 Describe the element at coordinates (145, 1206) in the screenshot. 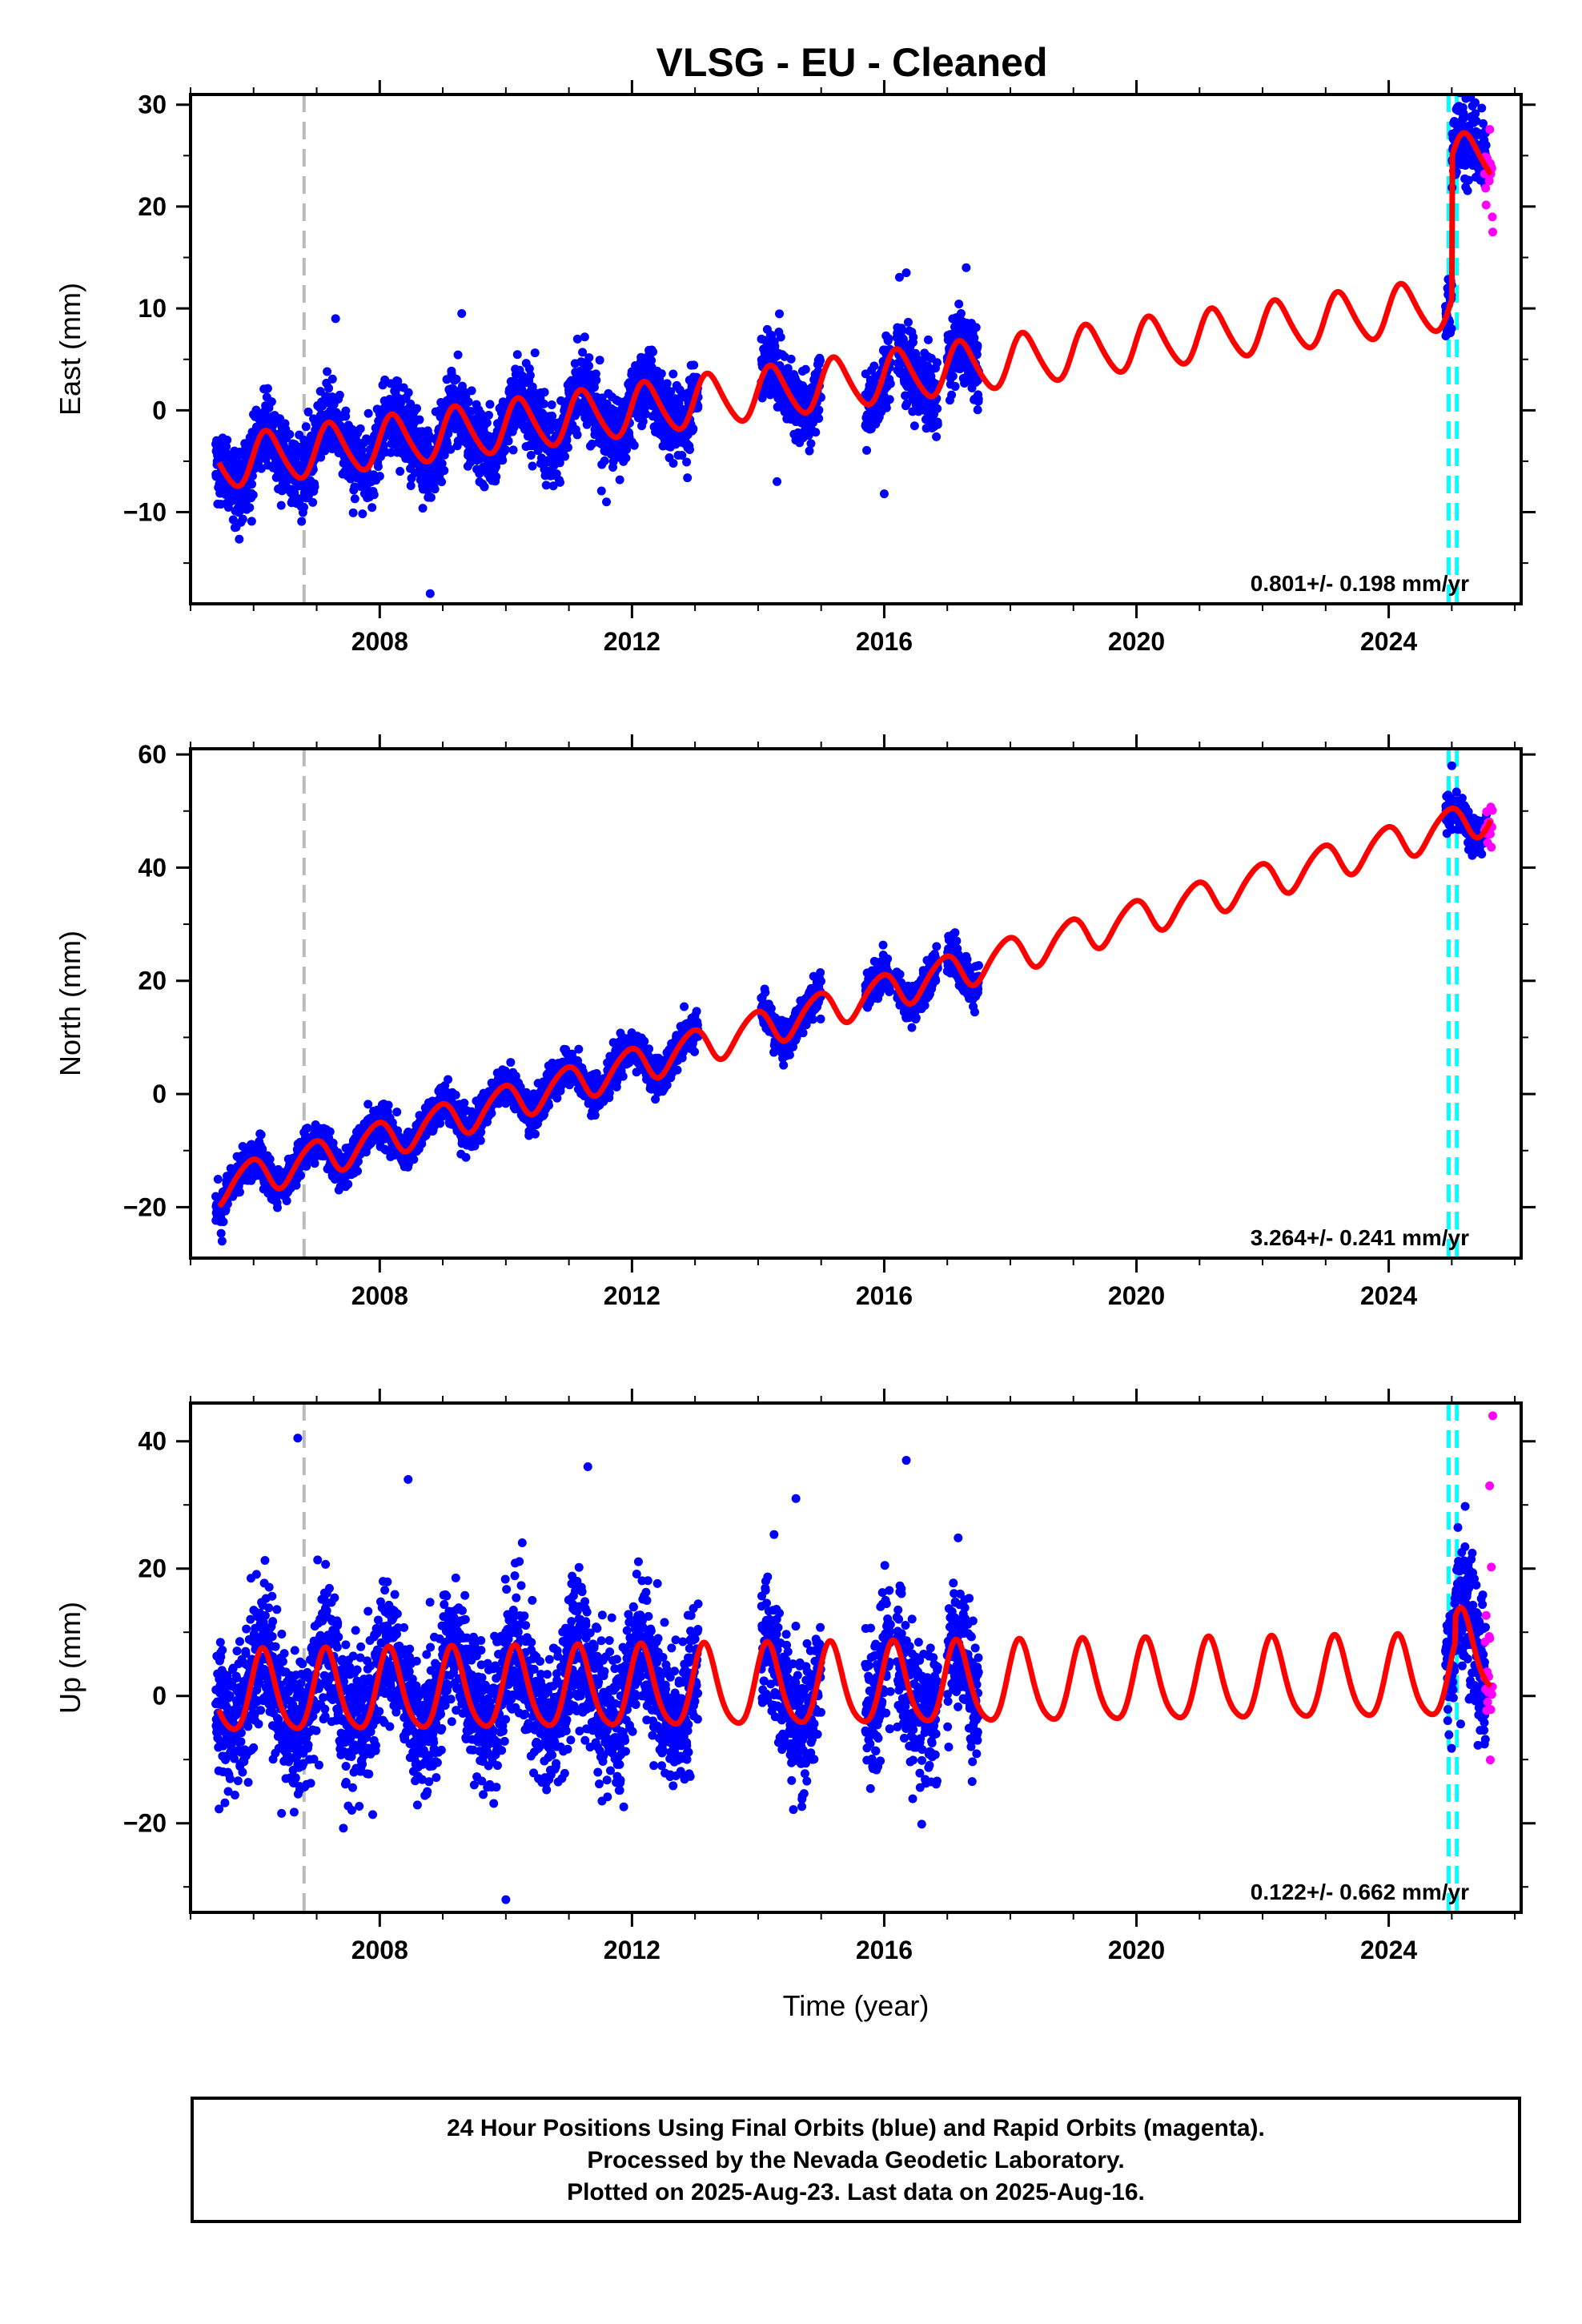

I see `y-tick-label-north: −20` at that location.